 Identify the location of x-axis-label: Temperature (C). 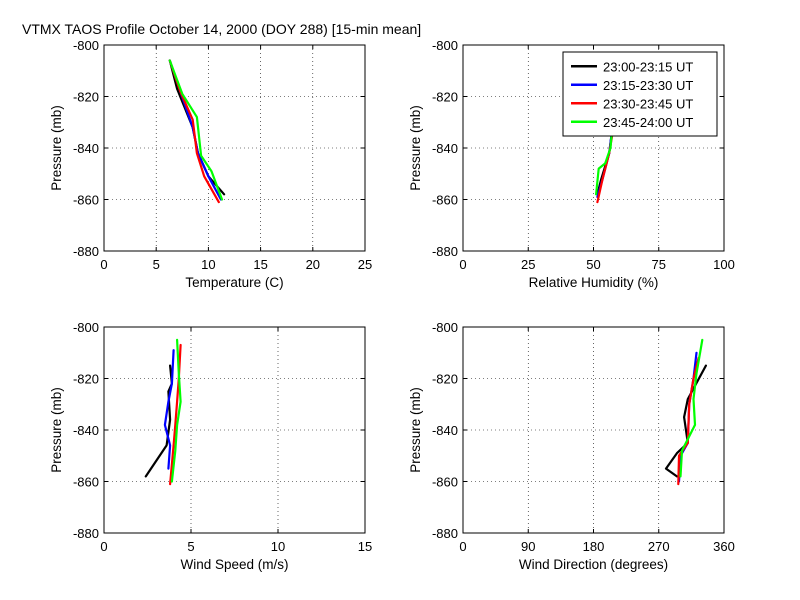
(234, 282).